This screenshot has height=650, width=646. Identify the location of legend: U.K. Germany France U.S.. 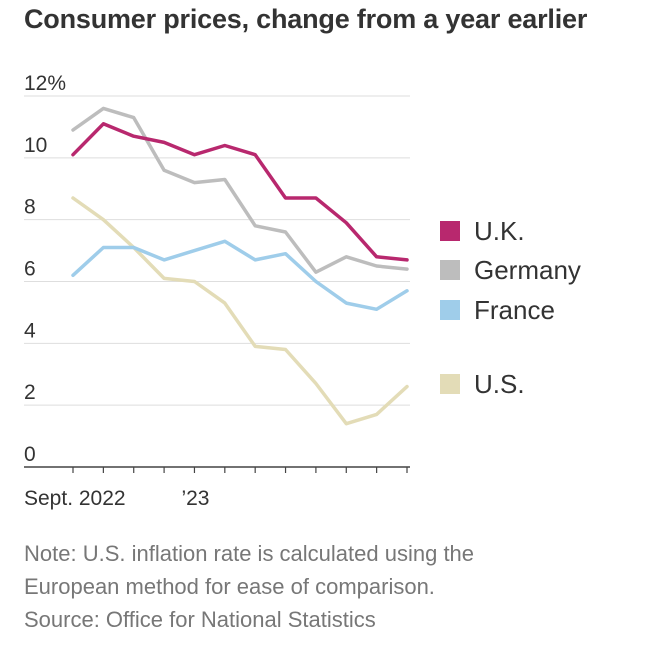
(510, 307).